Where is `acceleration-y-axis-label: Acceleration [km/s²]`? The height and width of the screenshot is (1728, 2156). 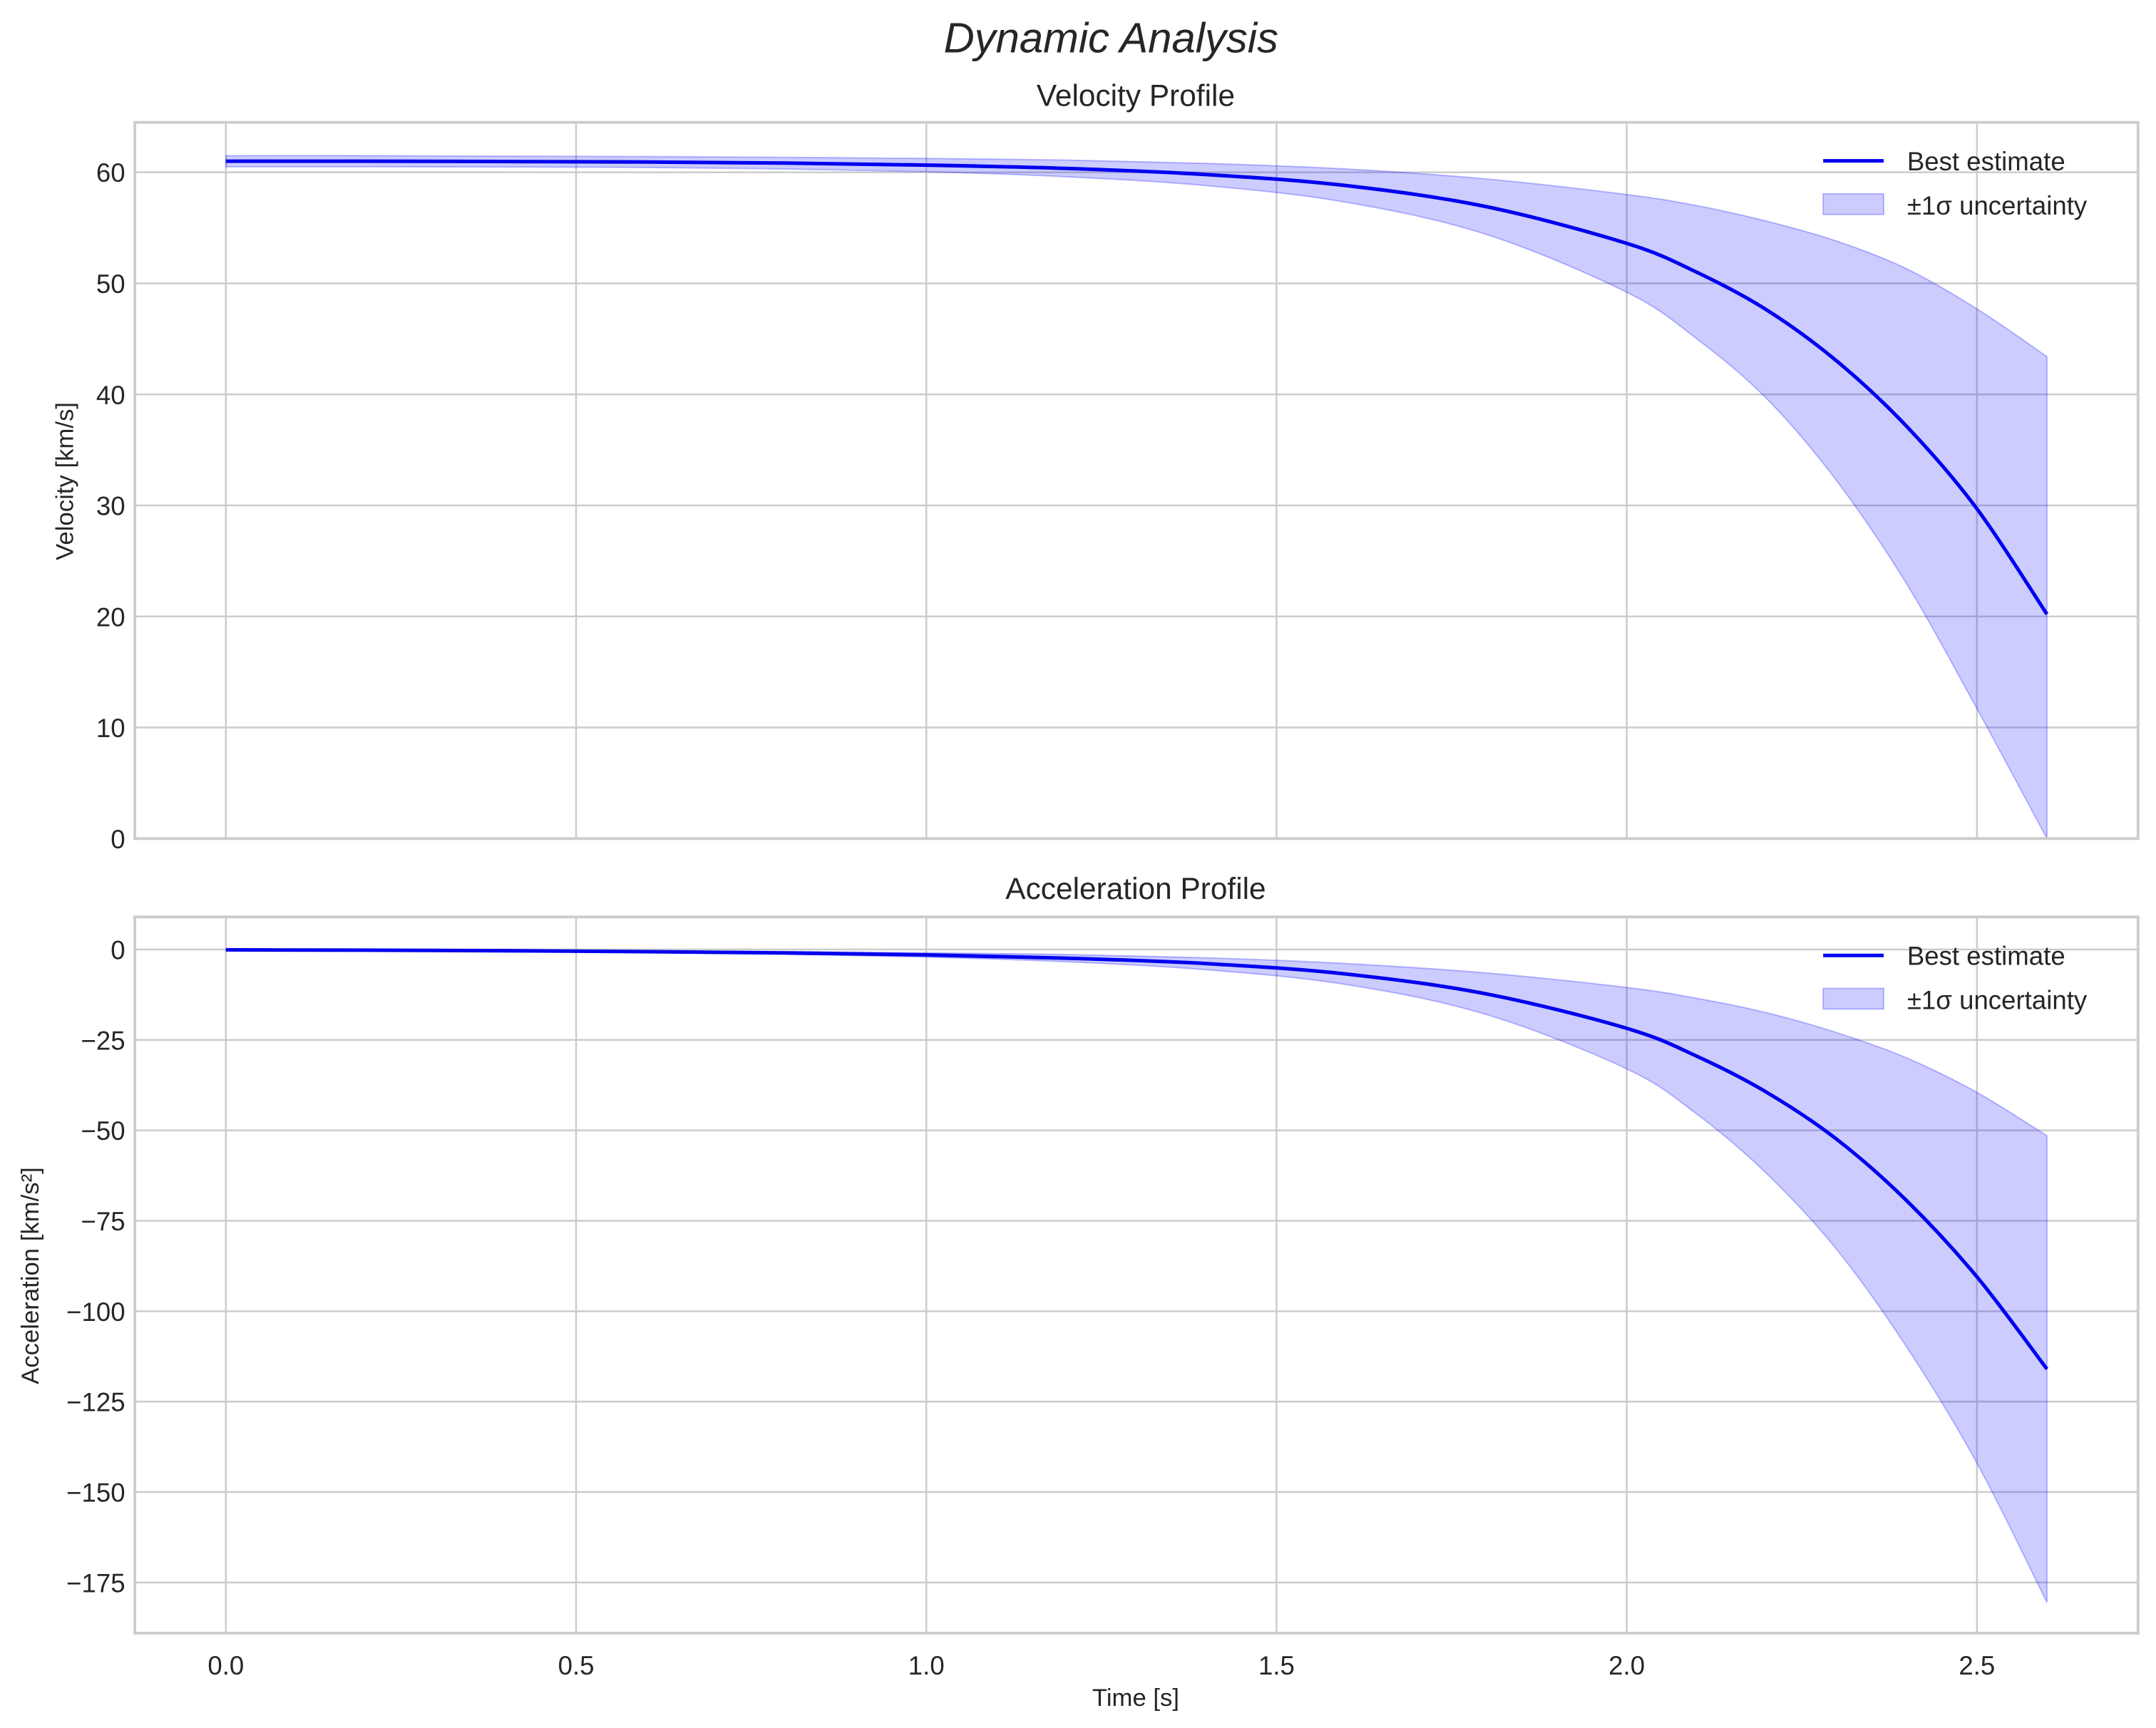 acceleration-y-axis-label: Acceleration [km/s²] is located at coordinates (30, 1275).